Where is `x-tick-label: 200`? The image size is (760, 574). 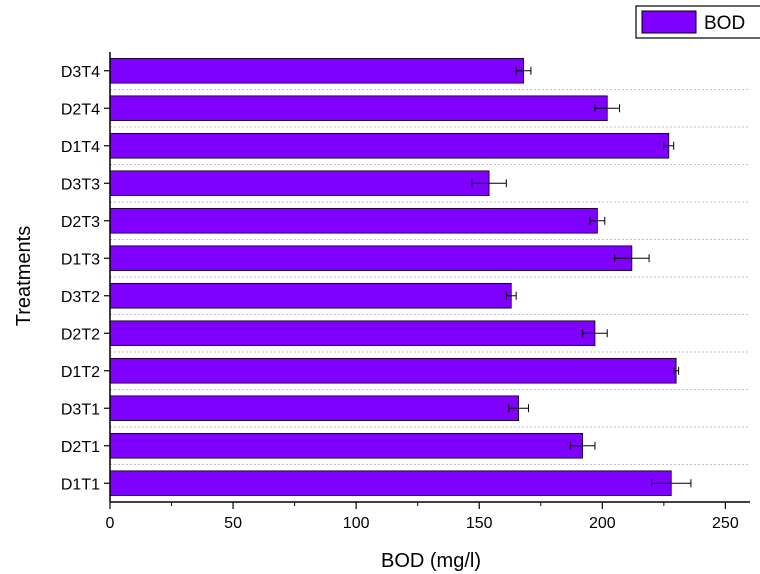
x-tick-label: 200 is located at coordinates (602, 523).